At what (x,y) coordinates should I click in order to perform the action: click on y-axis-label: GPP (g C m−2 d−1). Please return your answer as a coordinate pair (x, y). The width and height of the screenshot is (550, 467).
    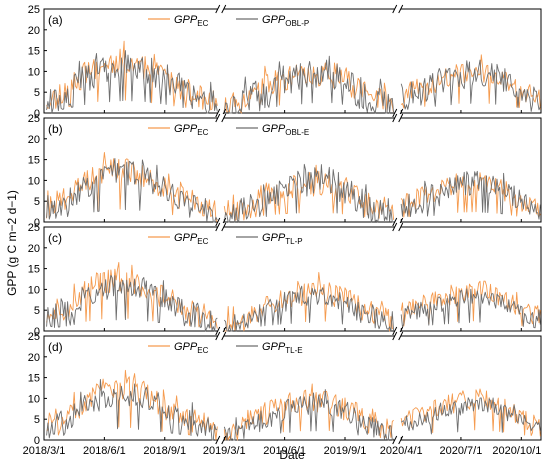
    Looking at the image, I should click on (12, 243).